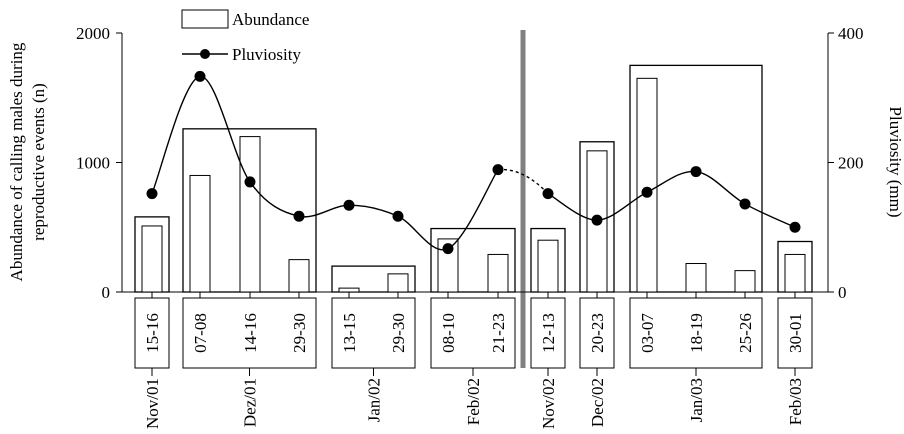 The width and height of the screenshot is (904, 434). I want to click on left-tick-label: 2000, so click(93, 33).